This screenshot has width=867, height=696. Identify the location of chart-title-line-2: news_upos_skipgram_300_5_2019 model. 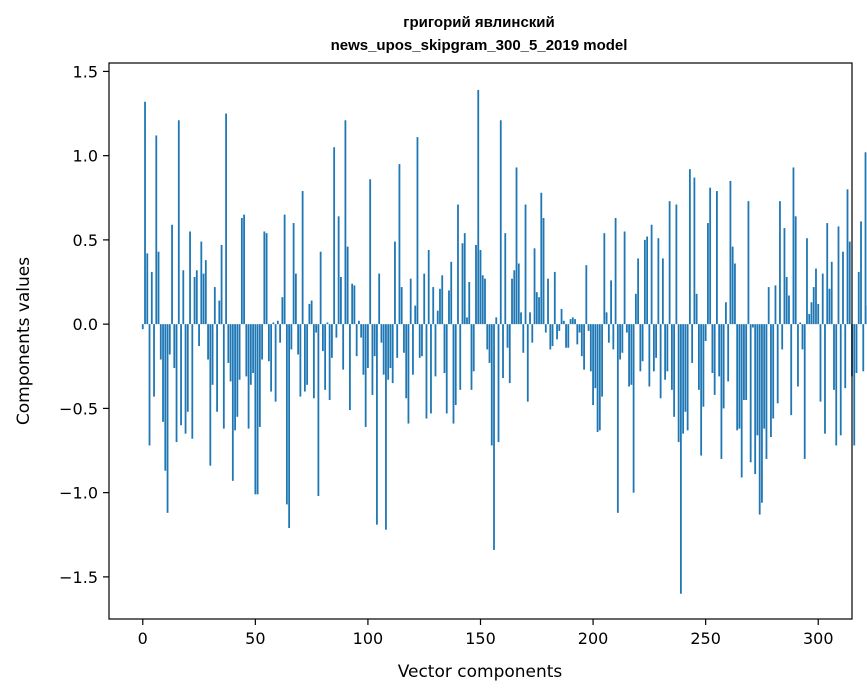
(479, 45).